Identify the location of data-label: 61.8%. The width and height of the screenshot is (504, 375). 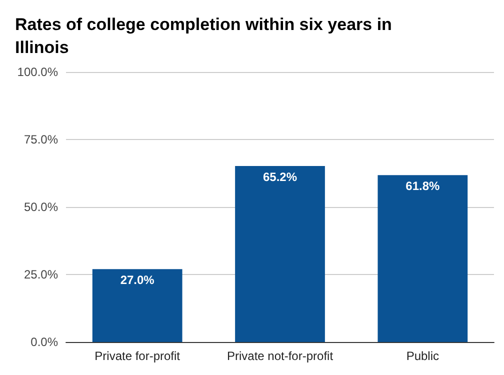
(423, 186).